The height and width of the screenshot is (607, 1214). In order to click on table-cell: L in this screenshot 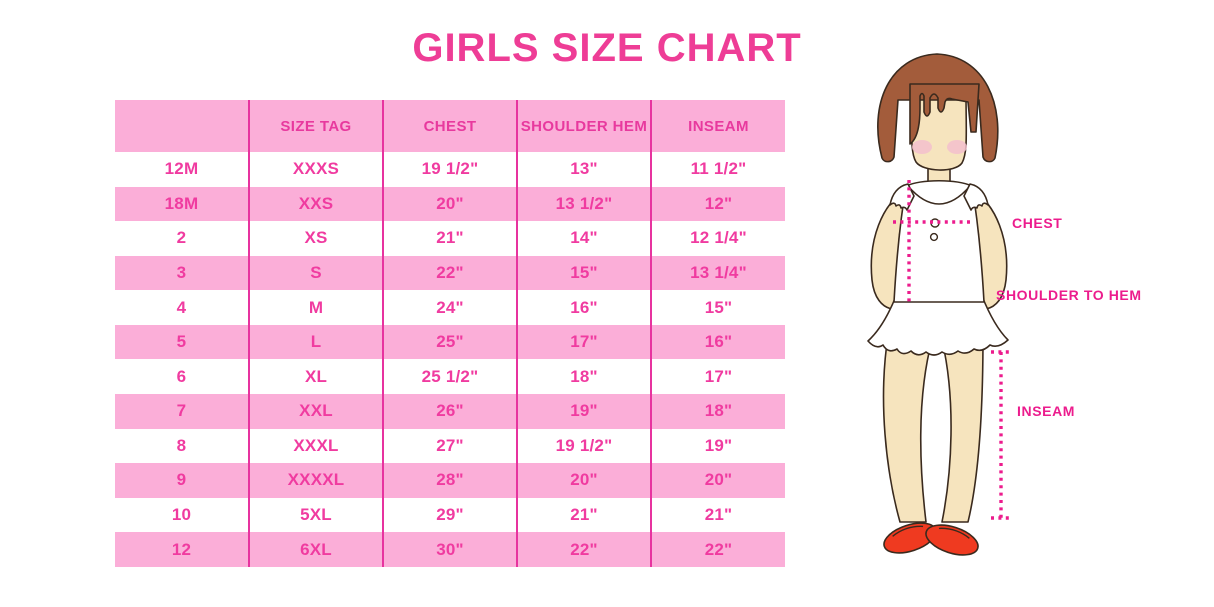, I will do `click(315, 342)`.